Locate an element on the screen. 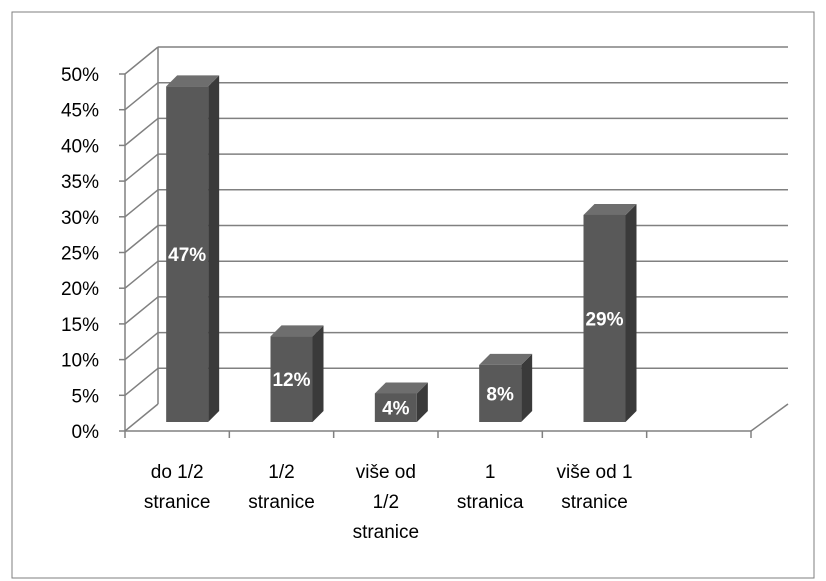 Image resolution: width=826 pixels, height=581 pixels. bar: 12% is located at coordinates (297, 373).